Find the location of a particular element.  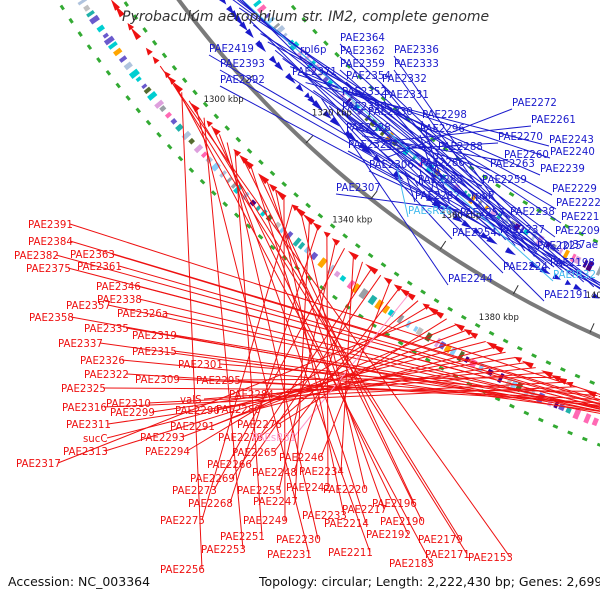

reverse-gene-label: PAE2313 is located at coordinates (85, 452).